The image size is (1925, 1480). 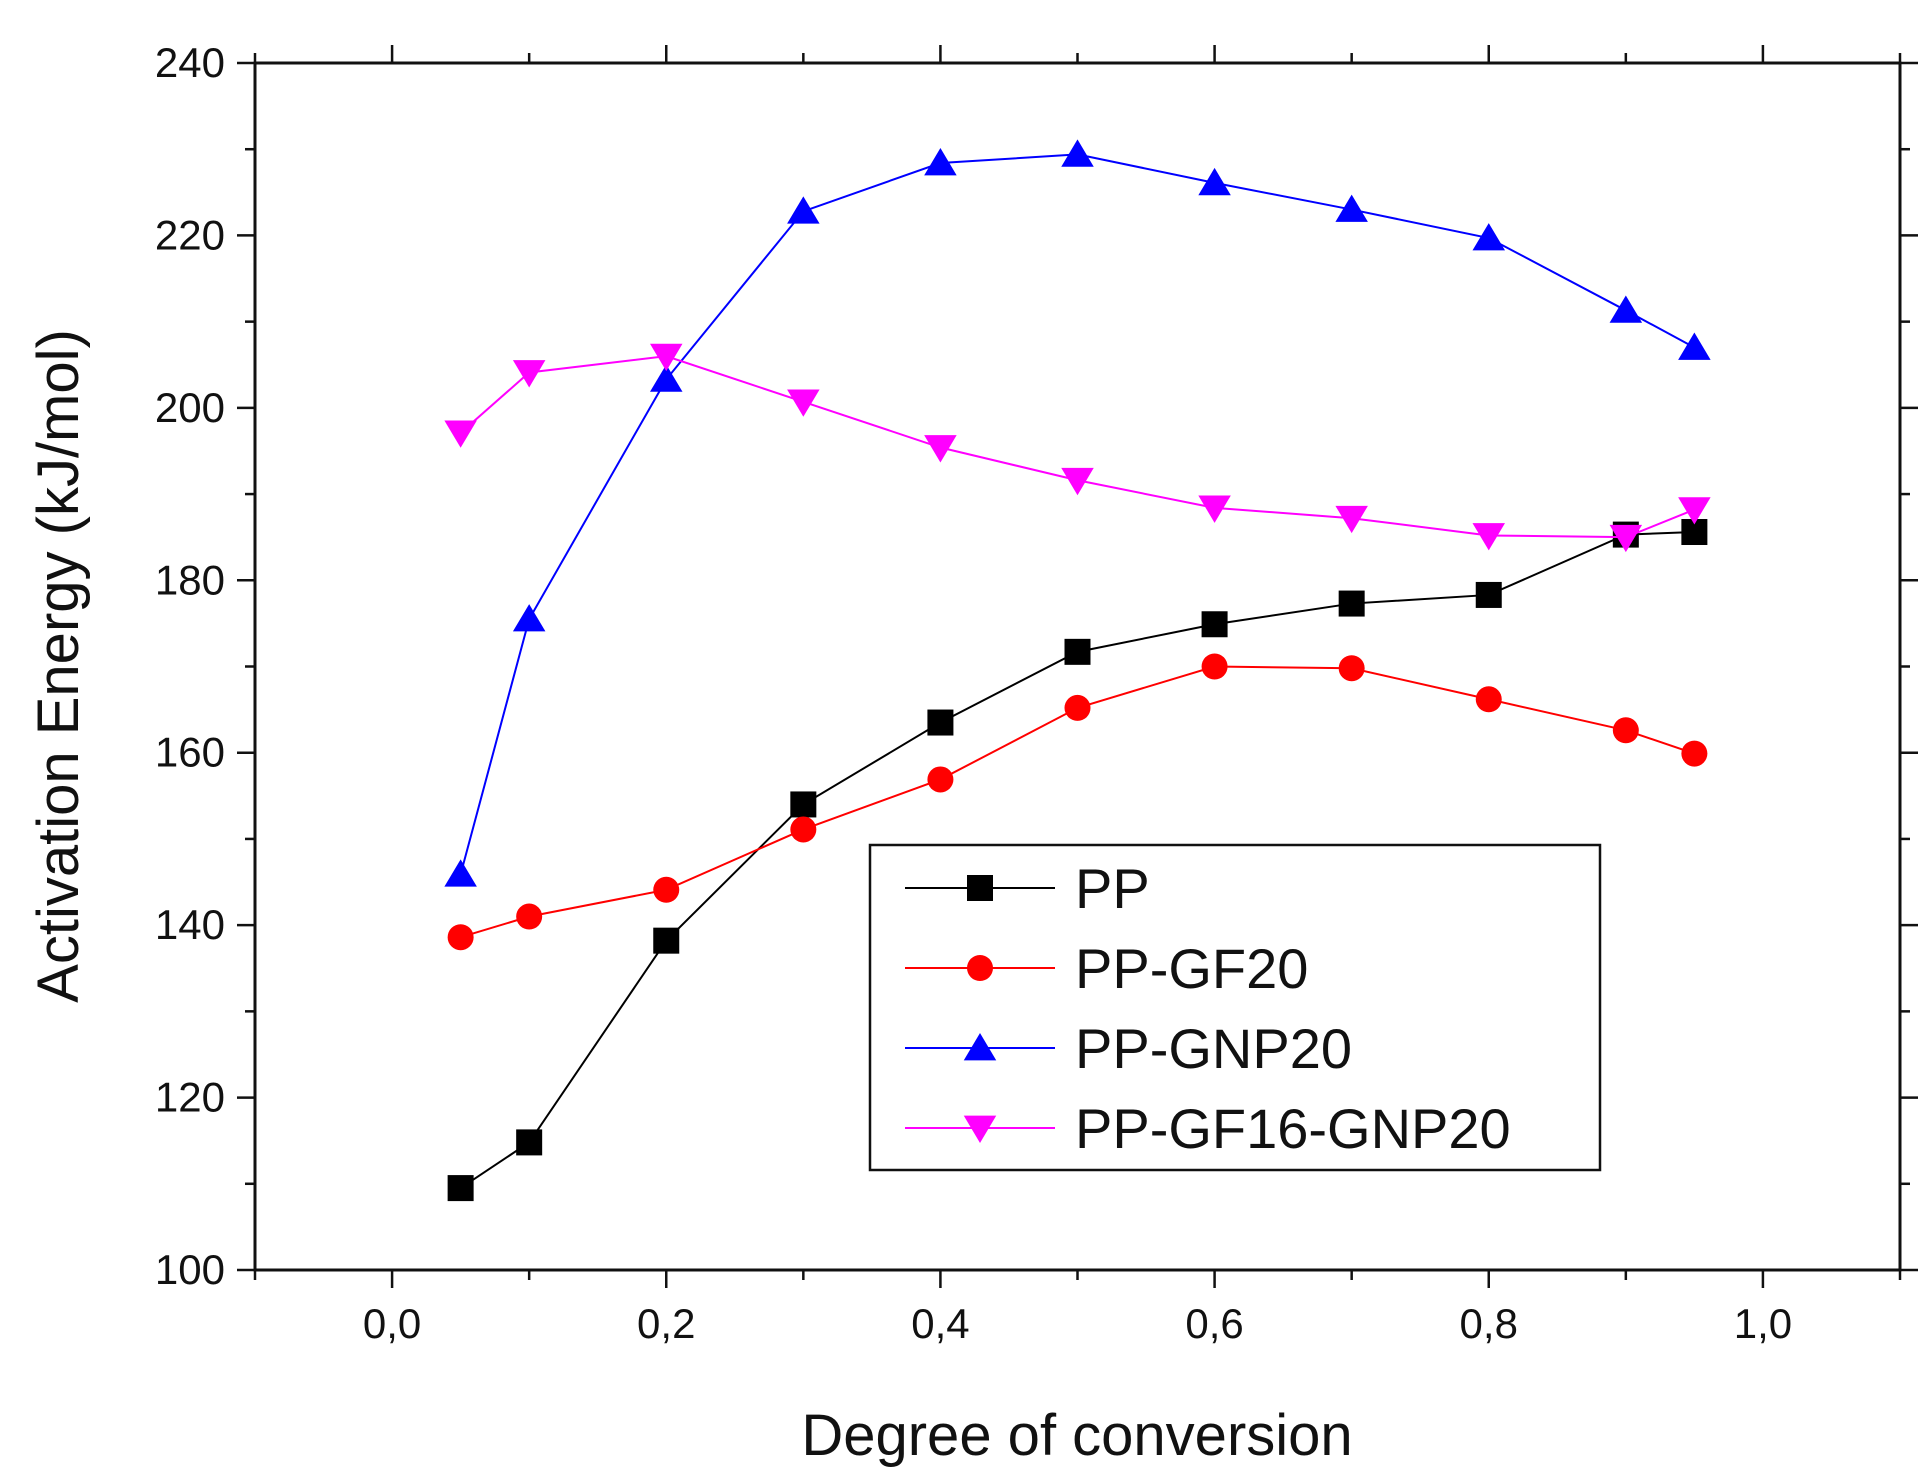 I want to click on series-pp-gf20, so click(x=1077, y=802).